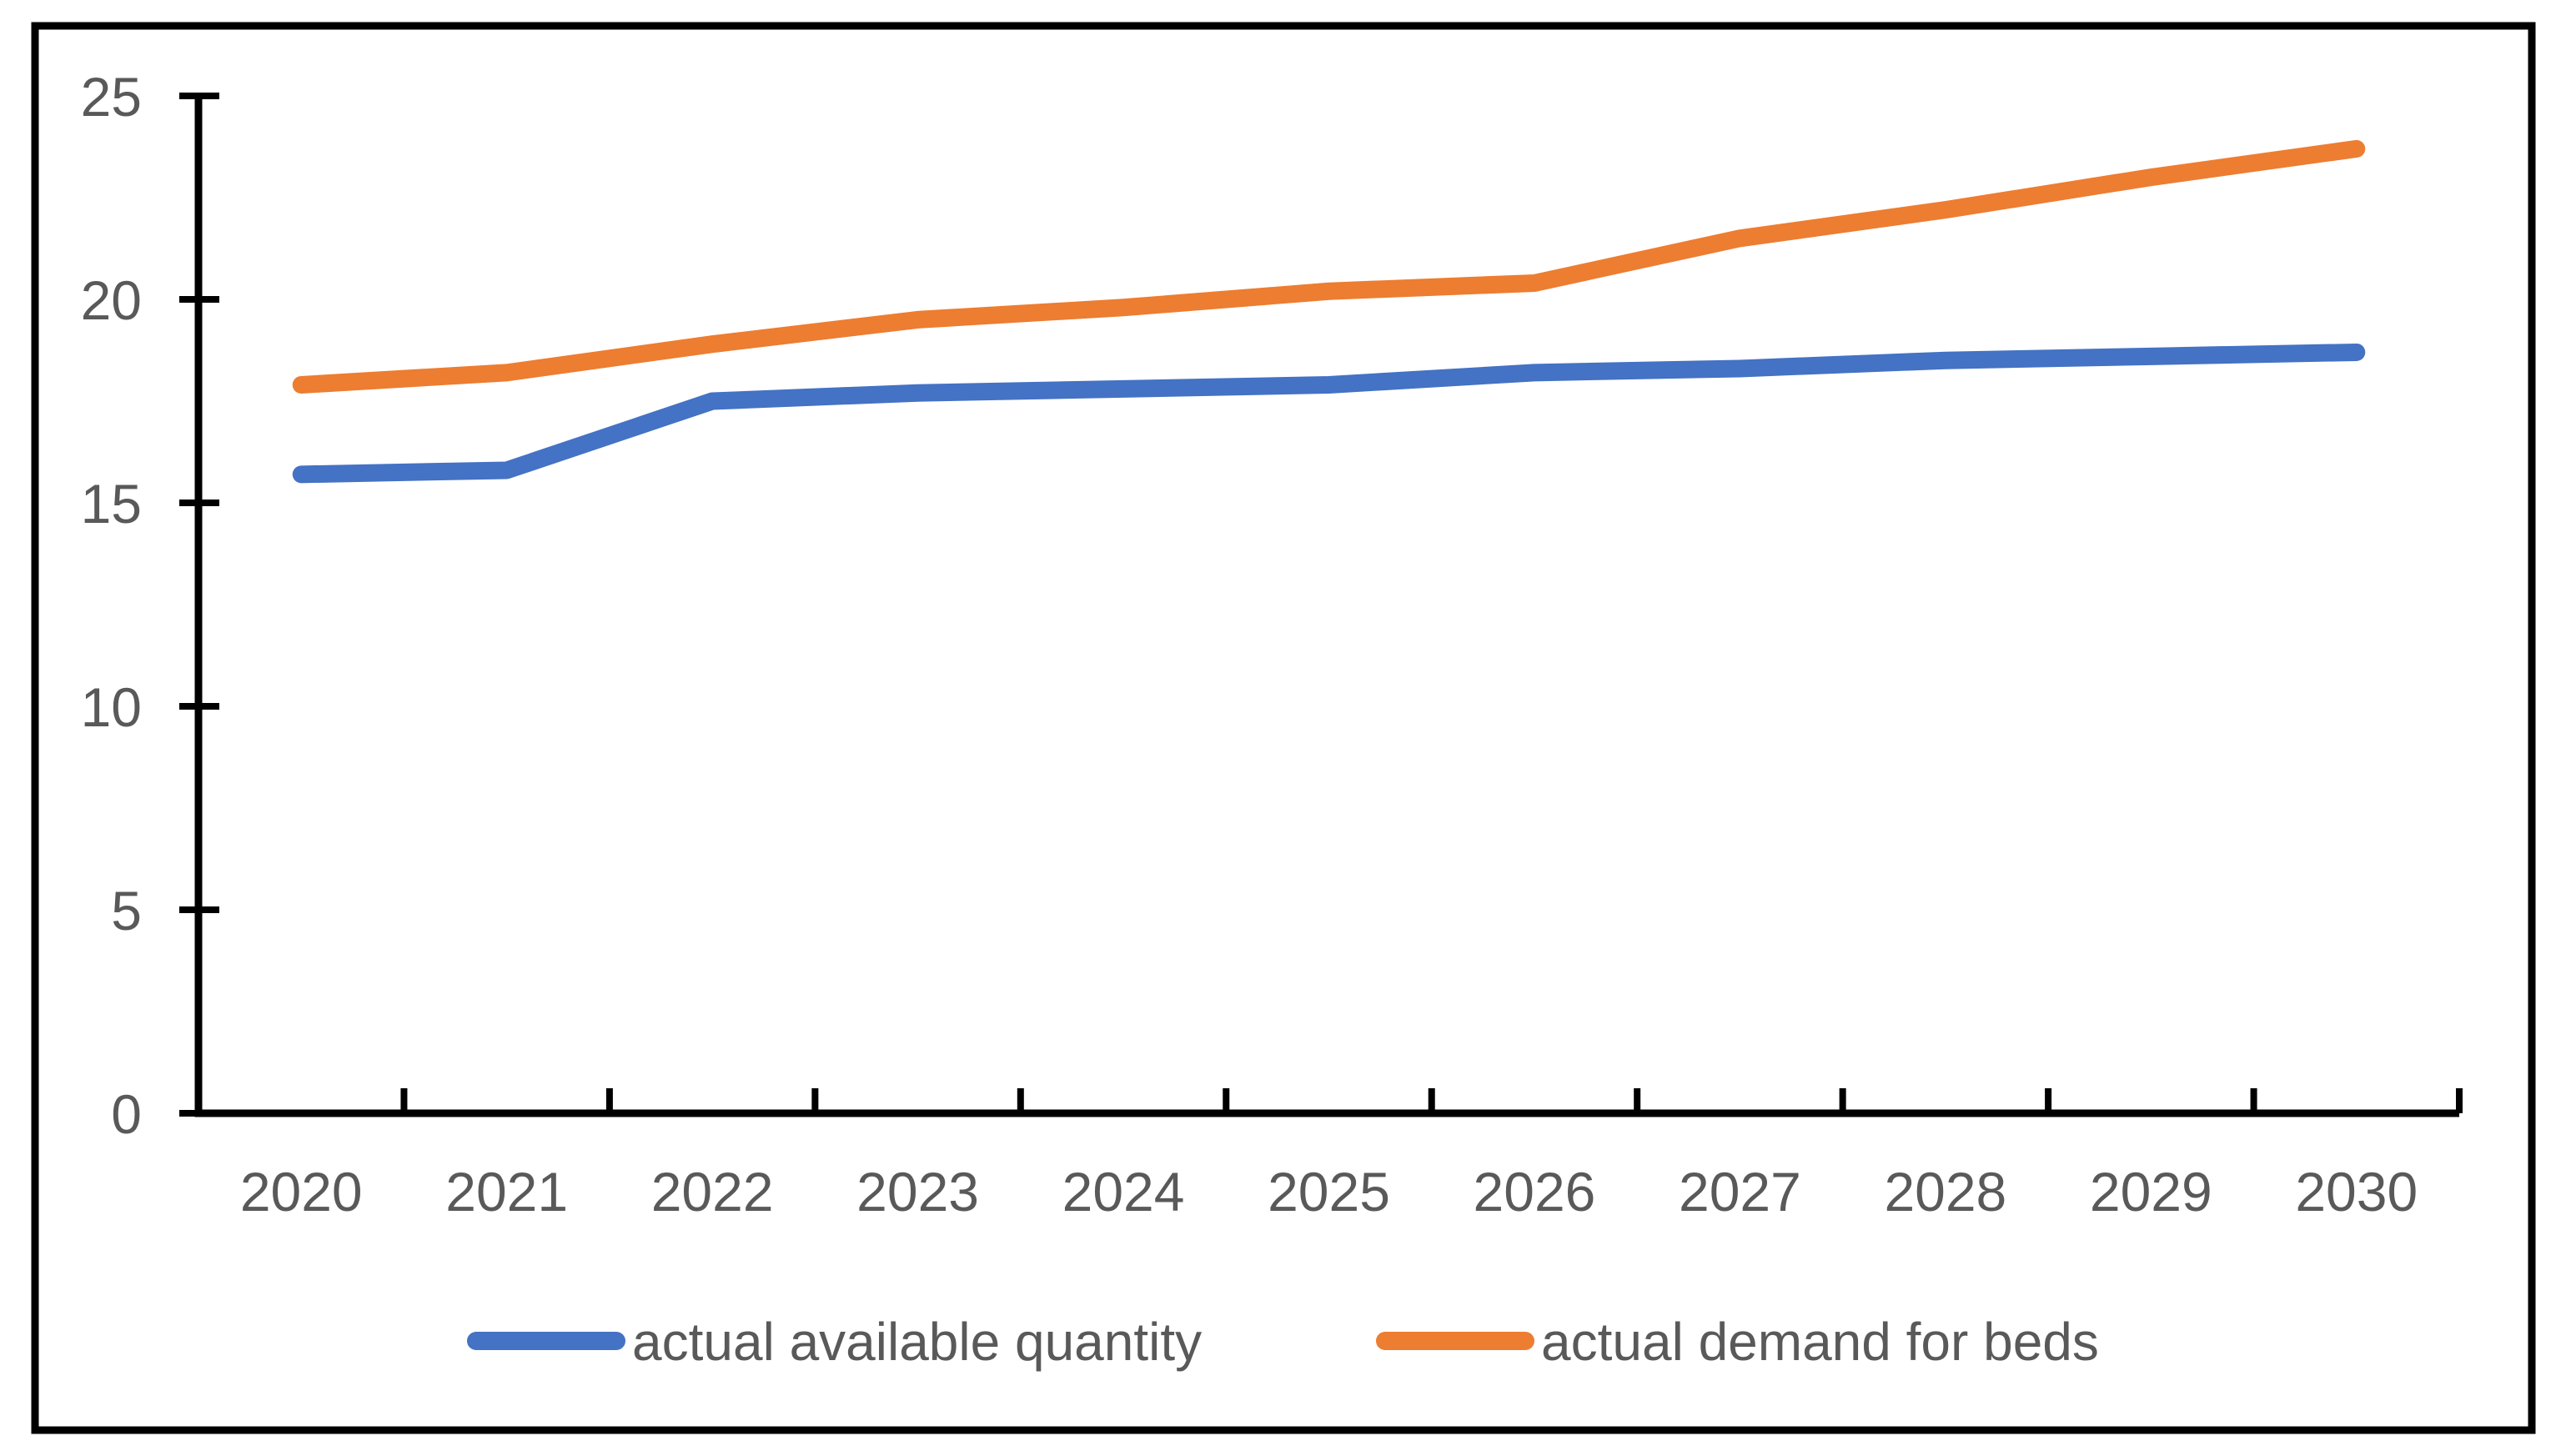 This screenshot has height=1456, width=2566. I want to click on legend-swatch-actual-demand-for-beds, so click(1455, 1341).